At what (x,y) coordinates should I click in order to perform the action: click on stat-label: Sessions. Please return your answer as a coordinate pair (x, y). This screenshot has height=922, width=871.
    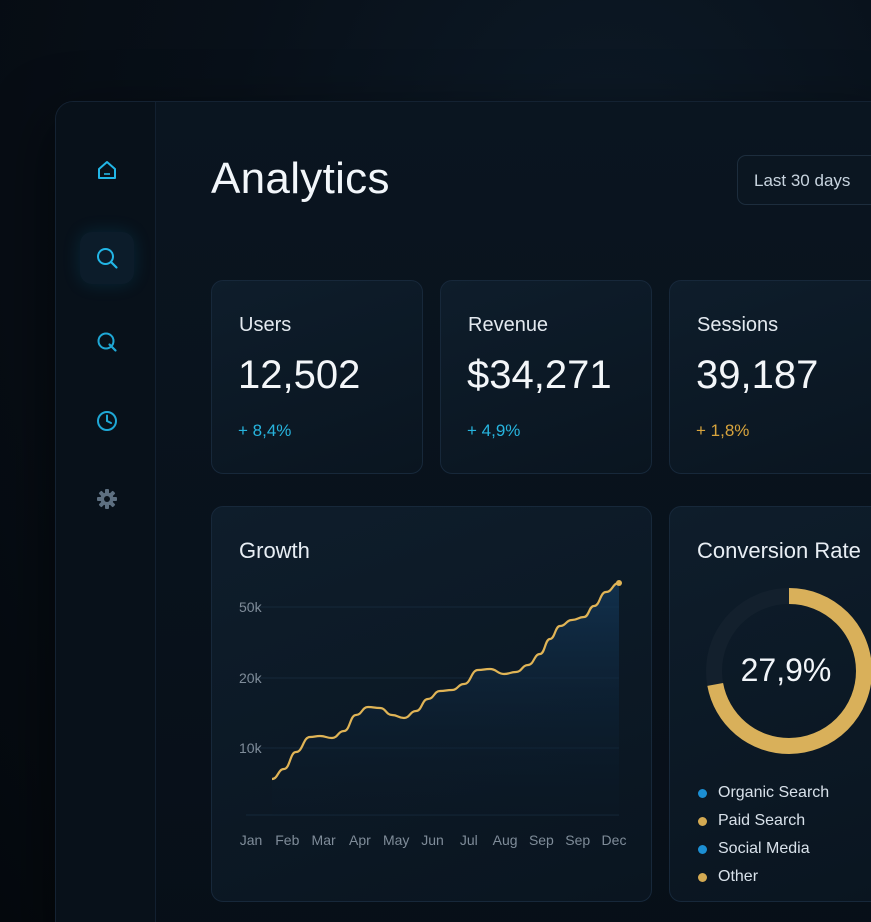
    Looking at the image, I should click on (738, 325).